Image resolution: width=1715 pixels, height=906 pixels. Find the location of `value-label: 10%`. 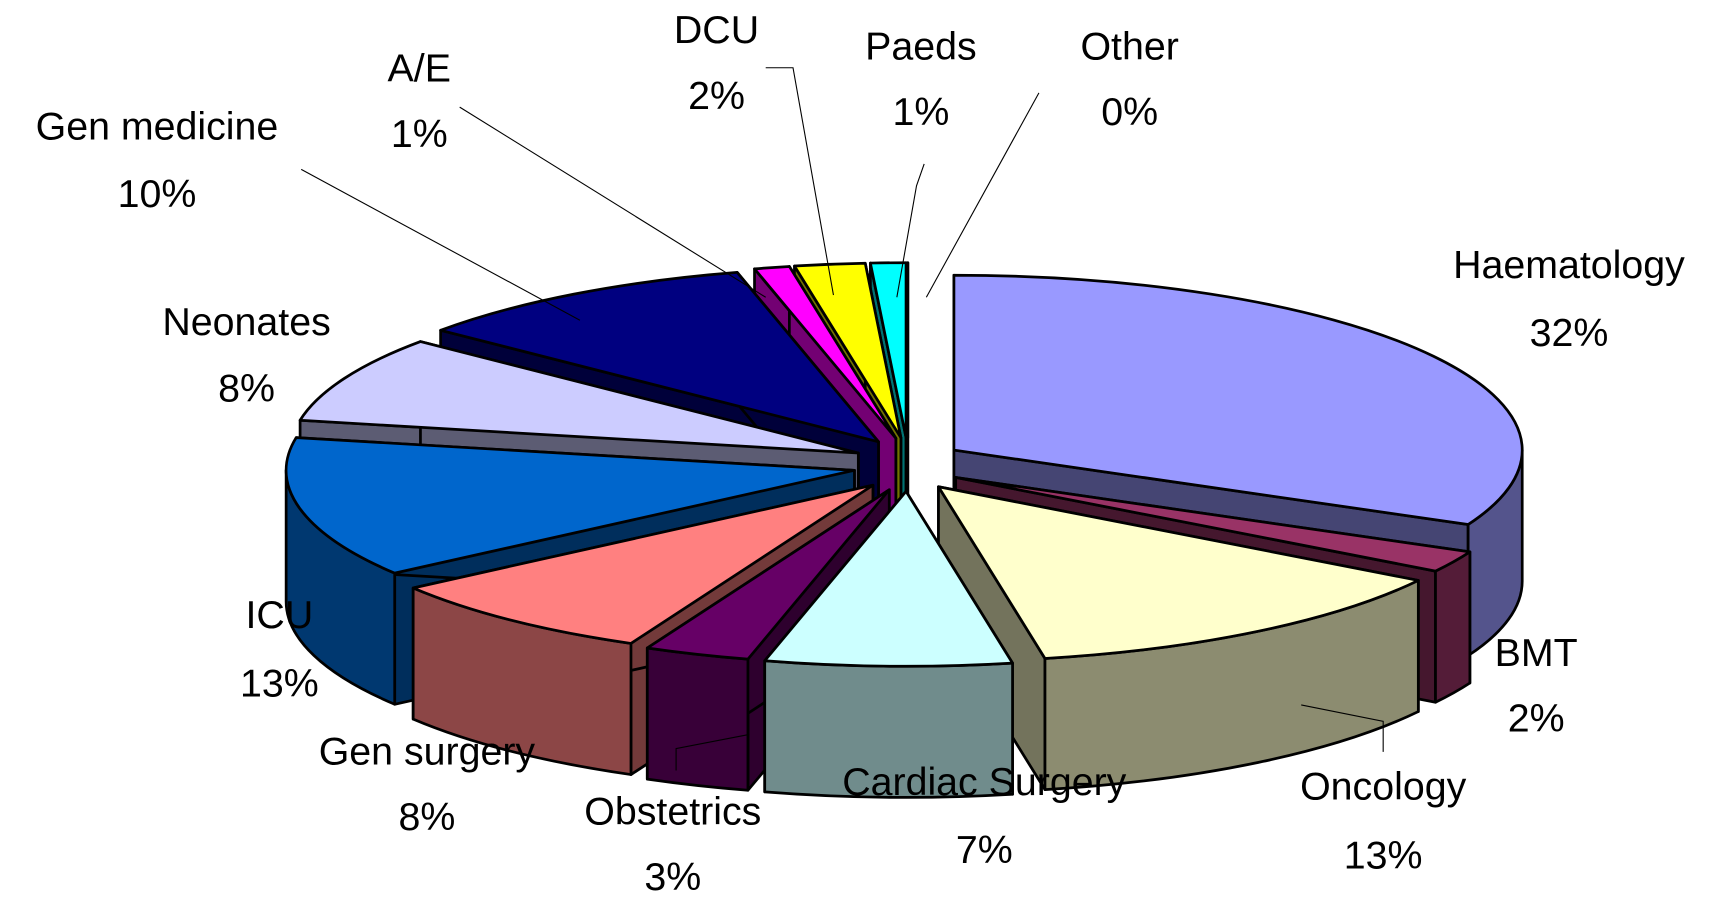

value-label: 10% is located at coordinates (157, 194).